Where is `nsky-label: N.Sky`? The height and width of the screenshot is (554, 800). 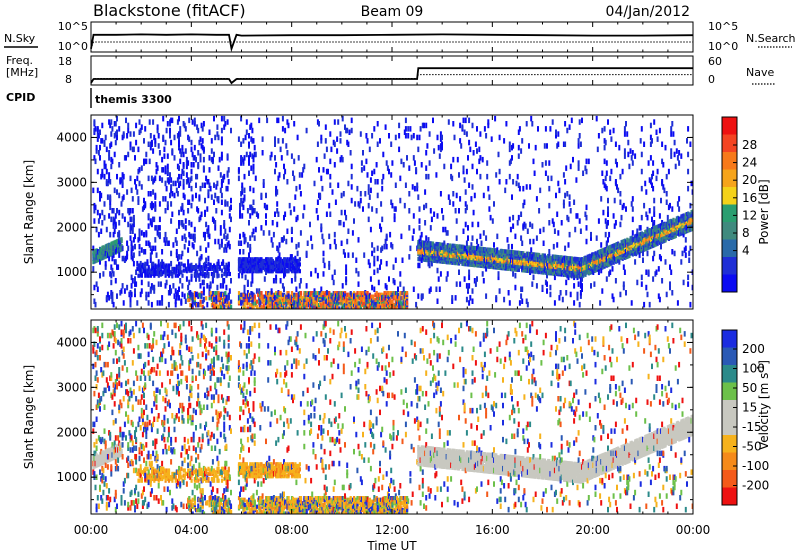 nsky-label: N.Sky is located at coordinates (20, 38).